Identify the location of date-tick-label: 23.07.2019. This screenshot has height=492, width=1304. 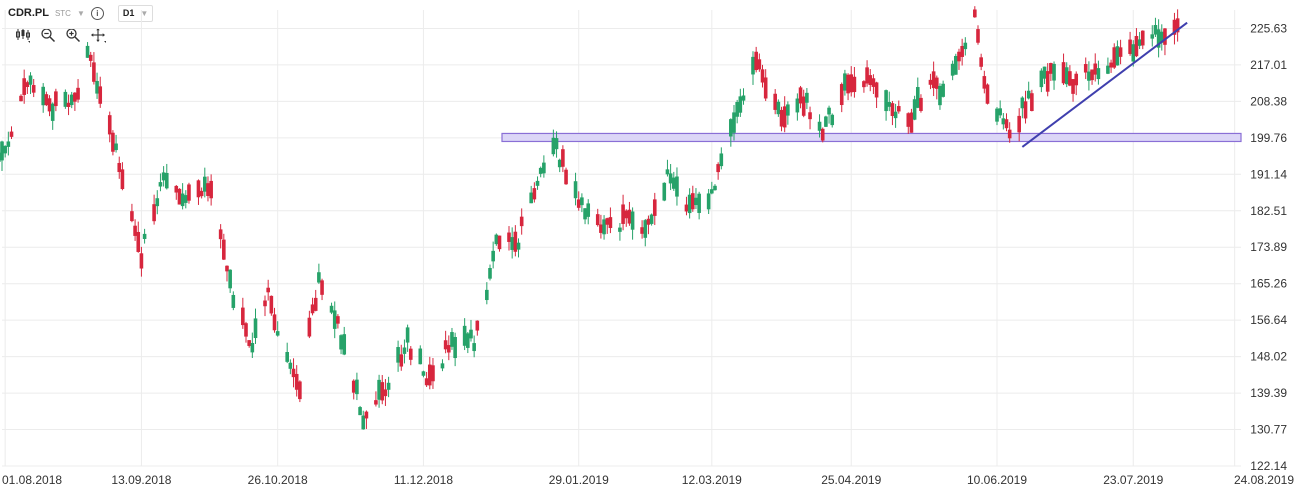
(1133, 480).